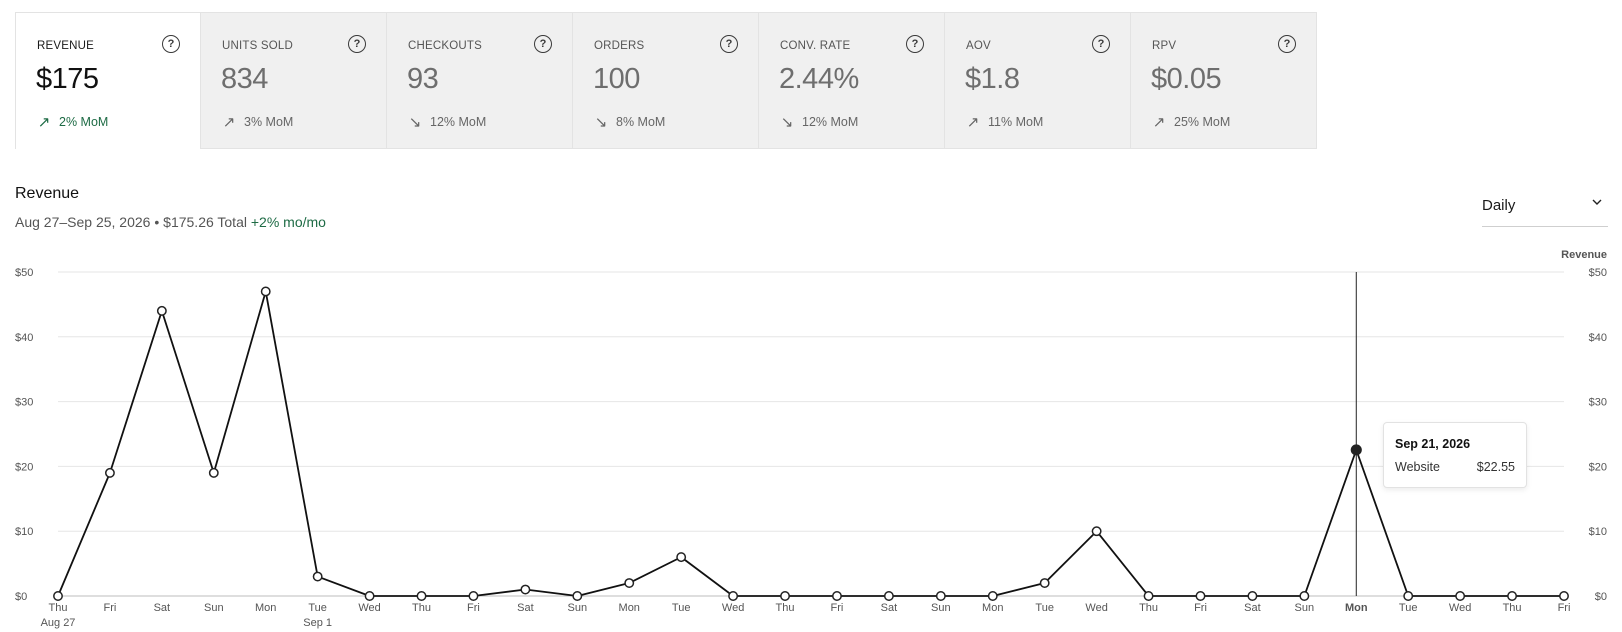  I want to click on tooltip-value: $22.55, so click(1495, 467).